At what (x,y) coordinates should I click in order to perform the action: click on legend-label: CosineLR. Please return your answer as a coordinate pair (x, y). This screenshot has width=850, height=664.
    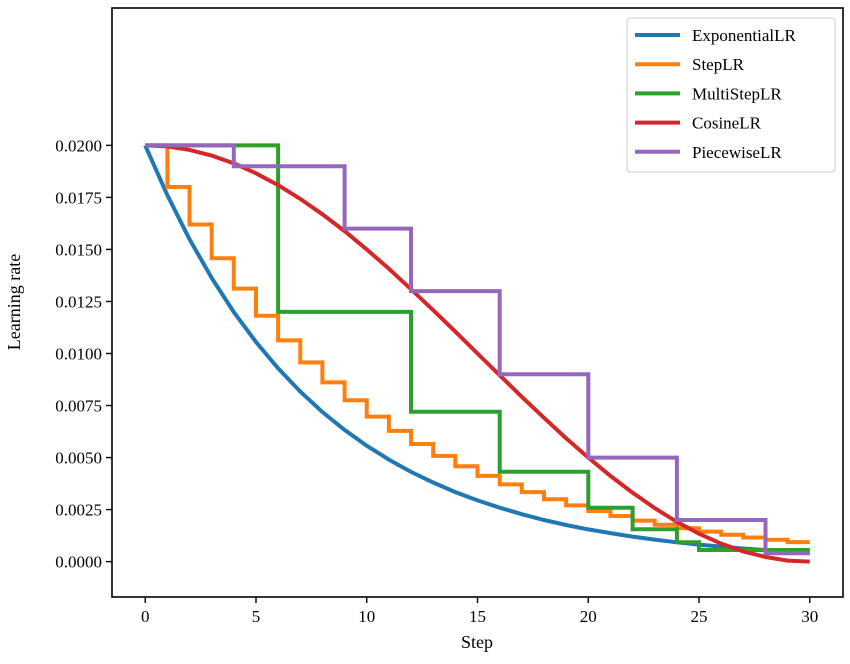
    Looking at the image, I should click on (727, 123).